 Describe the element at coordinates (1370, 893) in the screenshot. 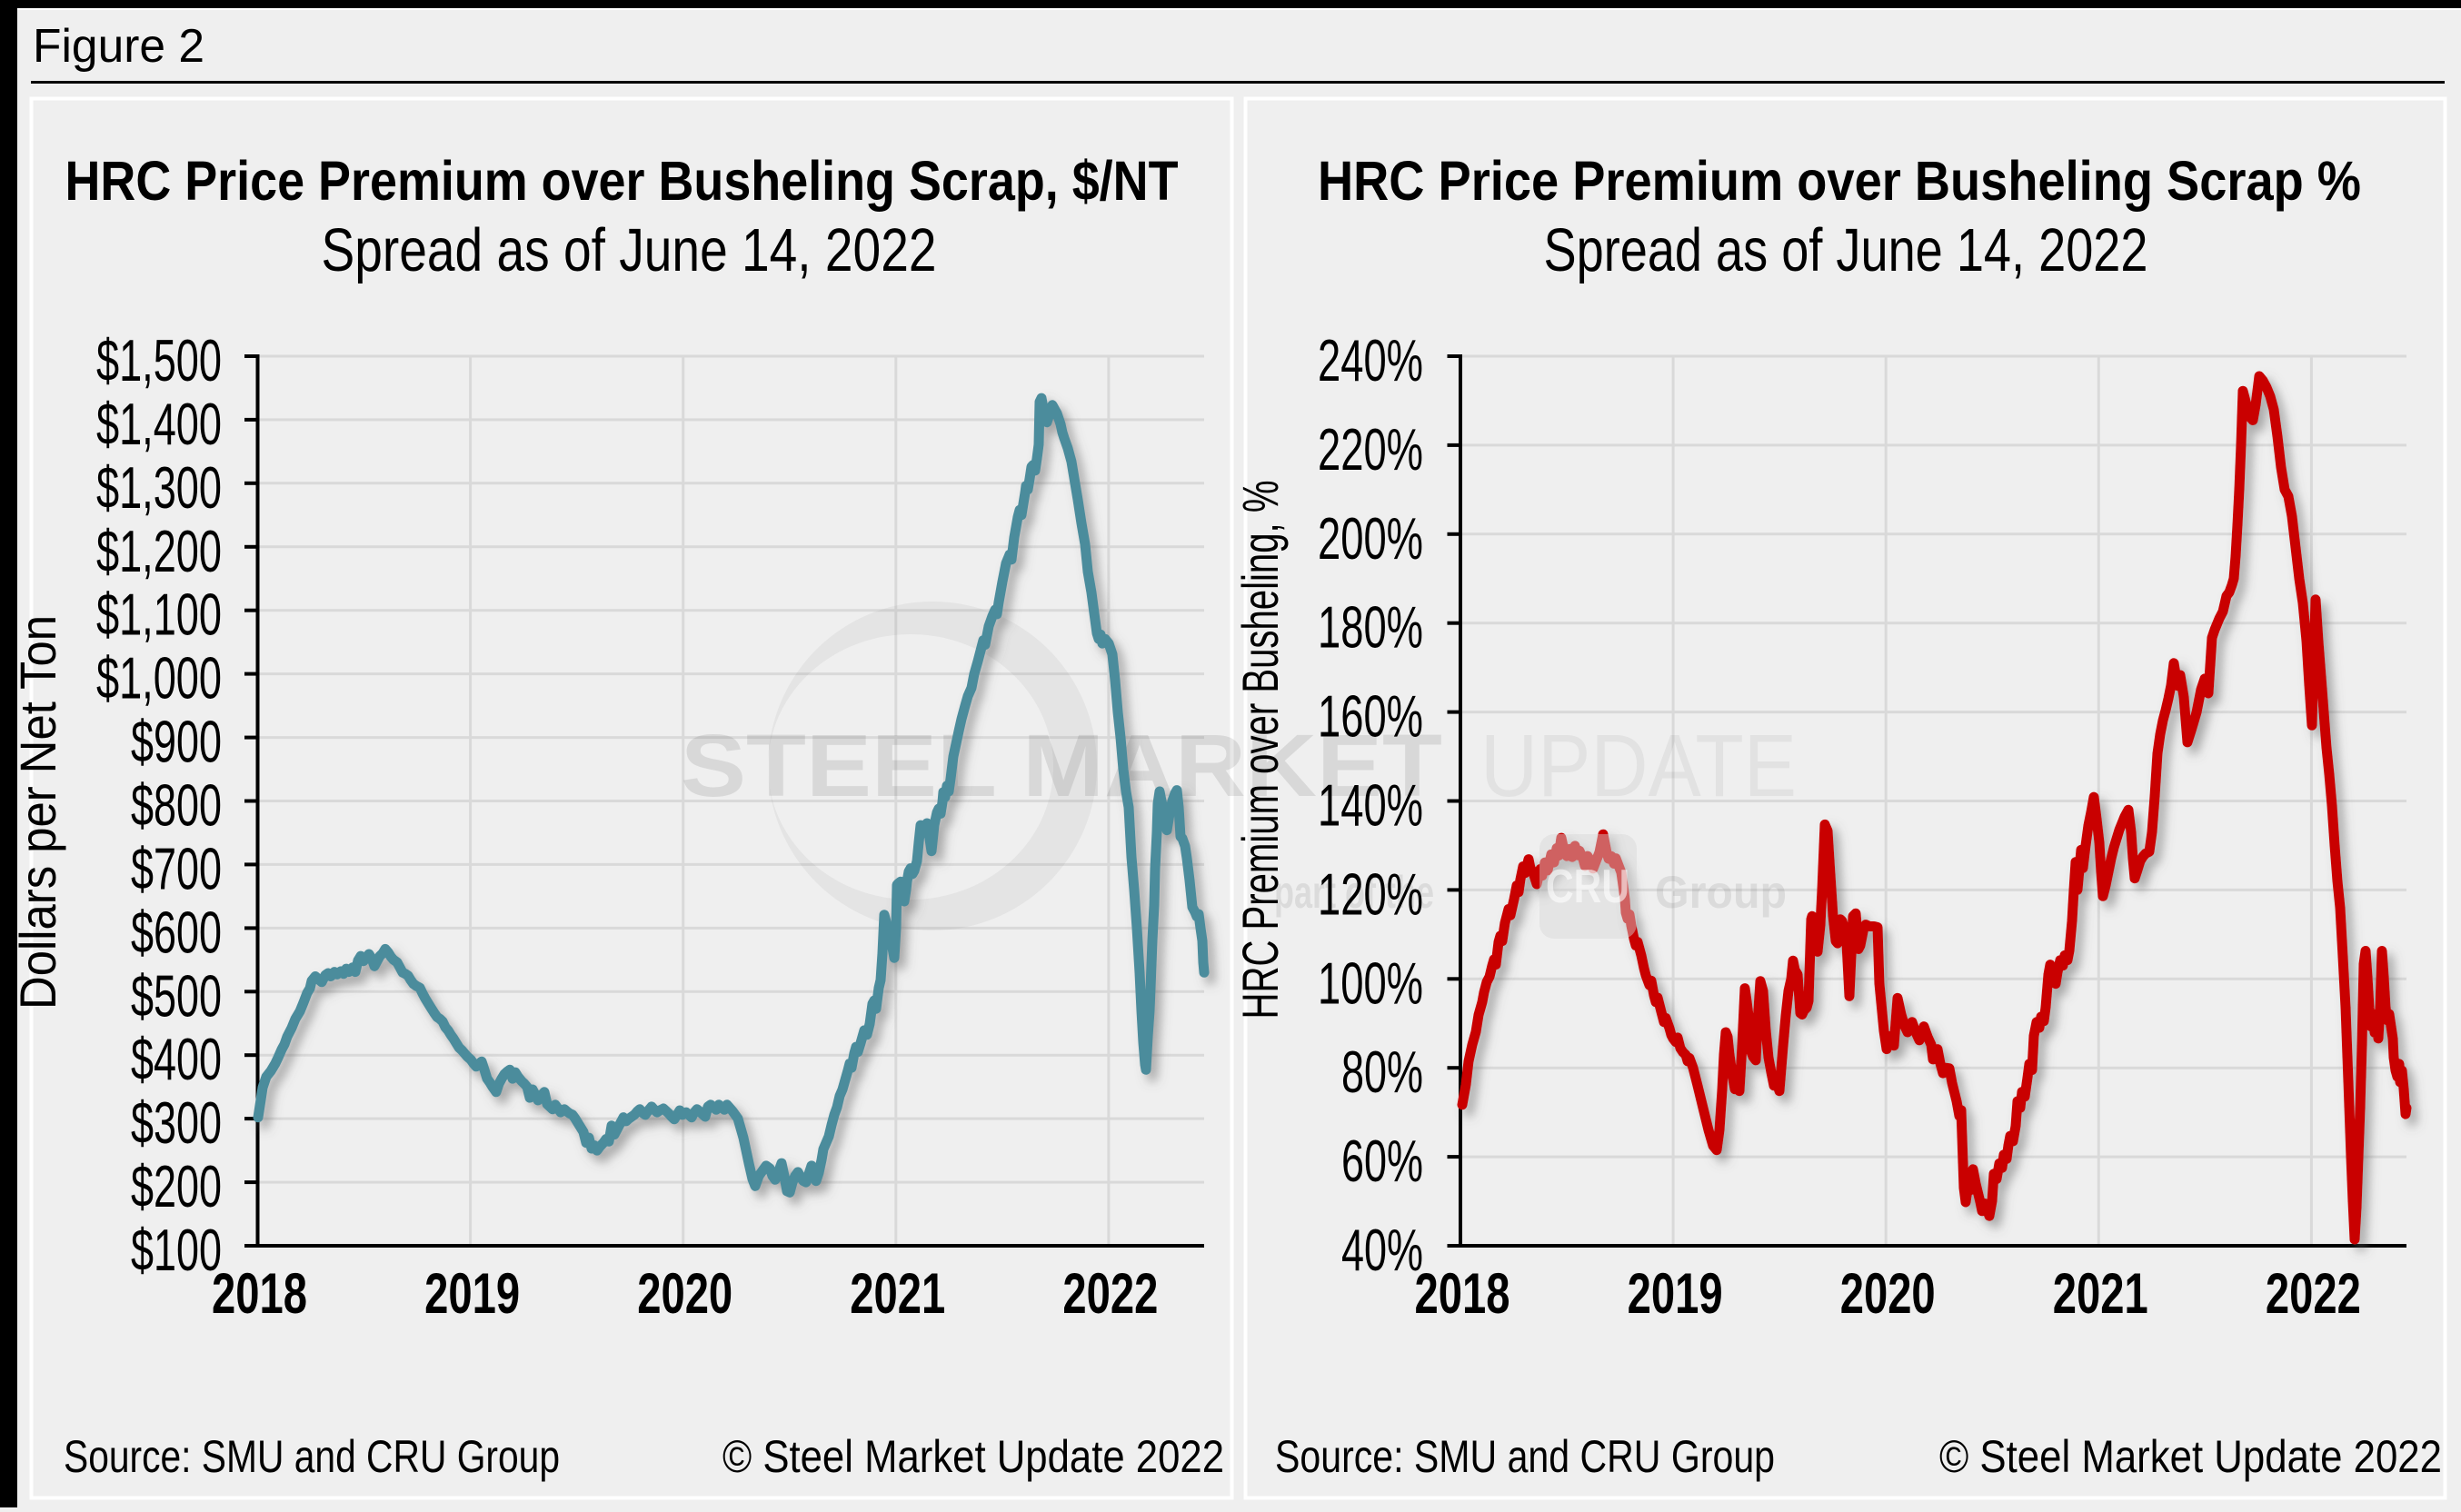

I see `svg-text: 120%` at that location.